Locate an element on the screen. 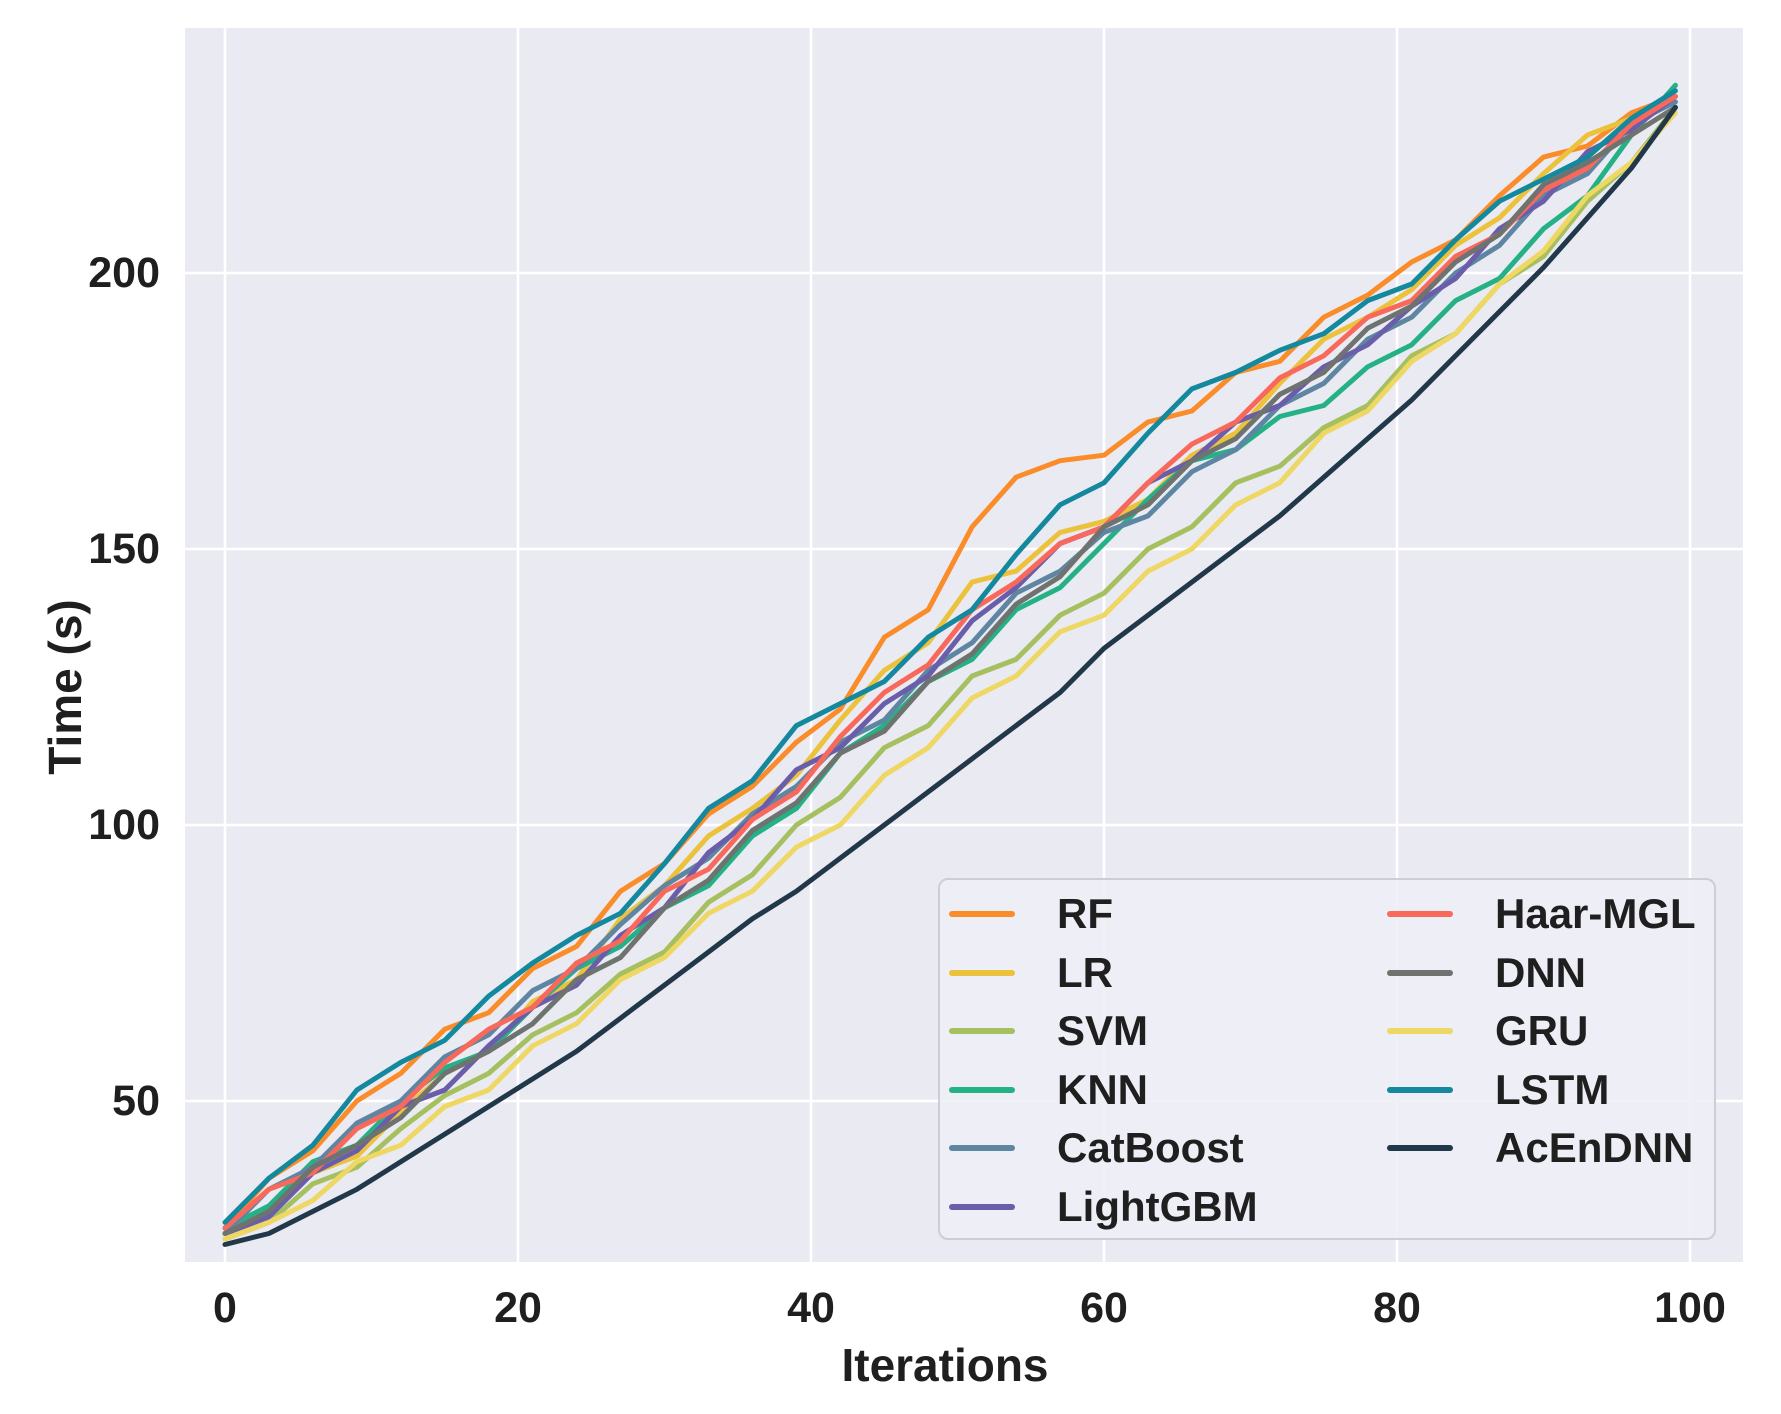  x-tick-label: 100 is located at coordinates (1690, 1308).